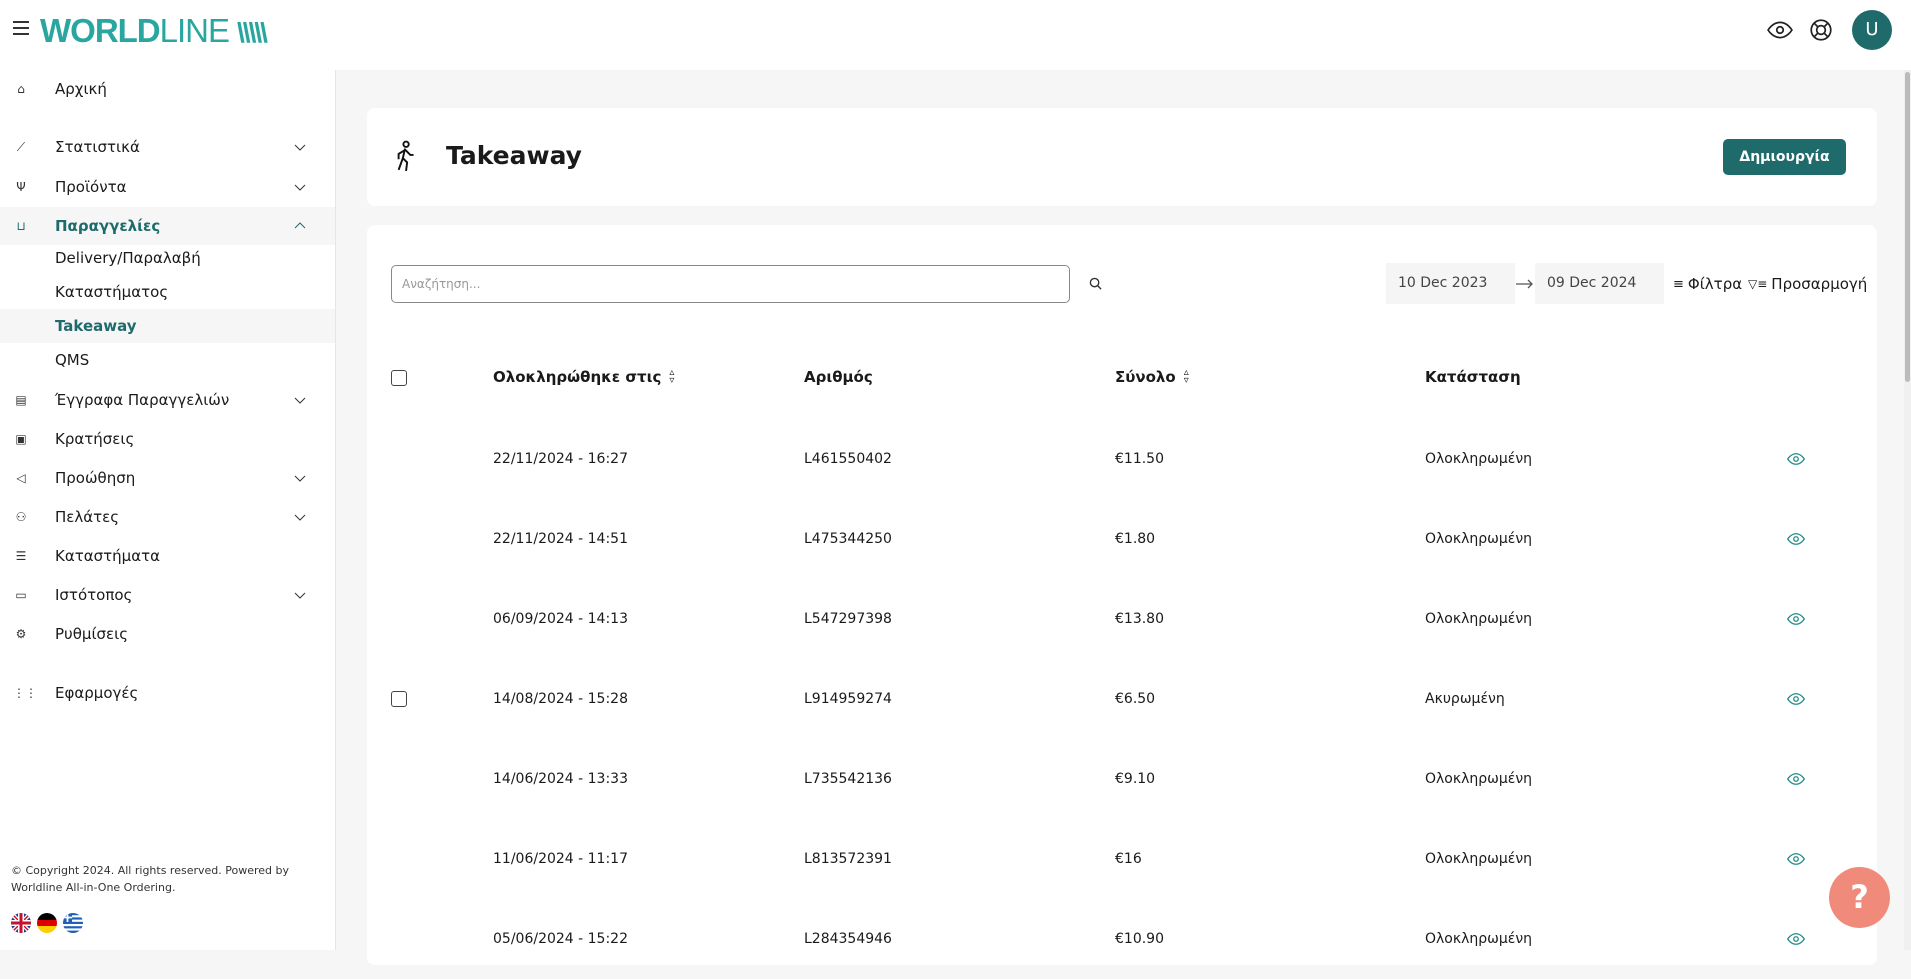 The height and width of the screenshot is (979, 1911). What do you see at coordinates (72, 360) in the screenshot?
I see `sidebar-item-qms: QMS` at bounding box center [72, 360].